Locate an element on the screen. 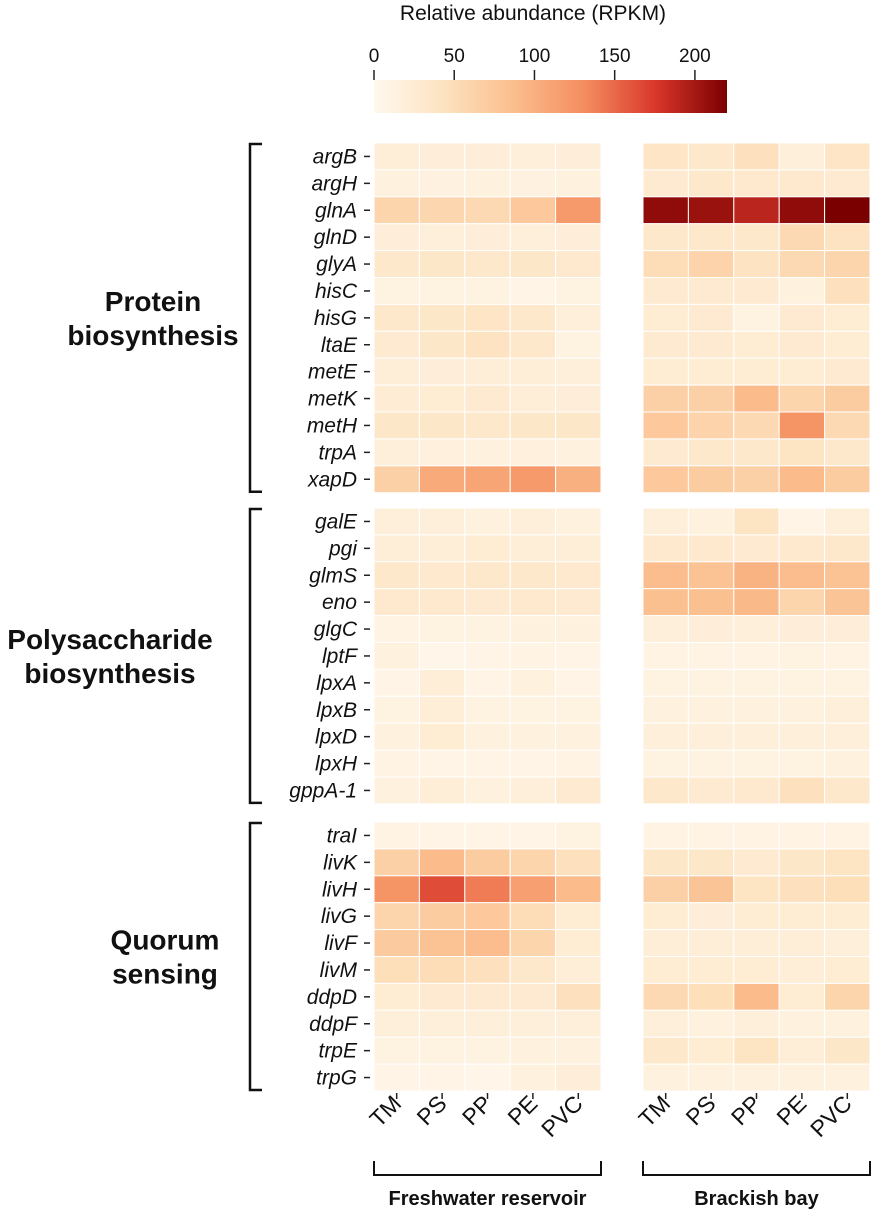  group-label: Quorum sensing is located at coordinates (165, 957).